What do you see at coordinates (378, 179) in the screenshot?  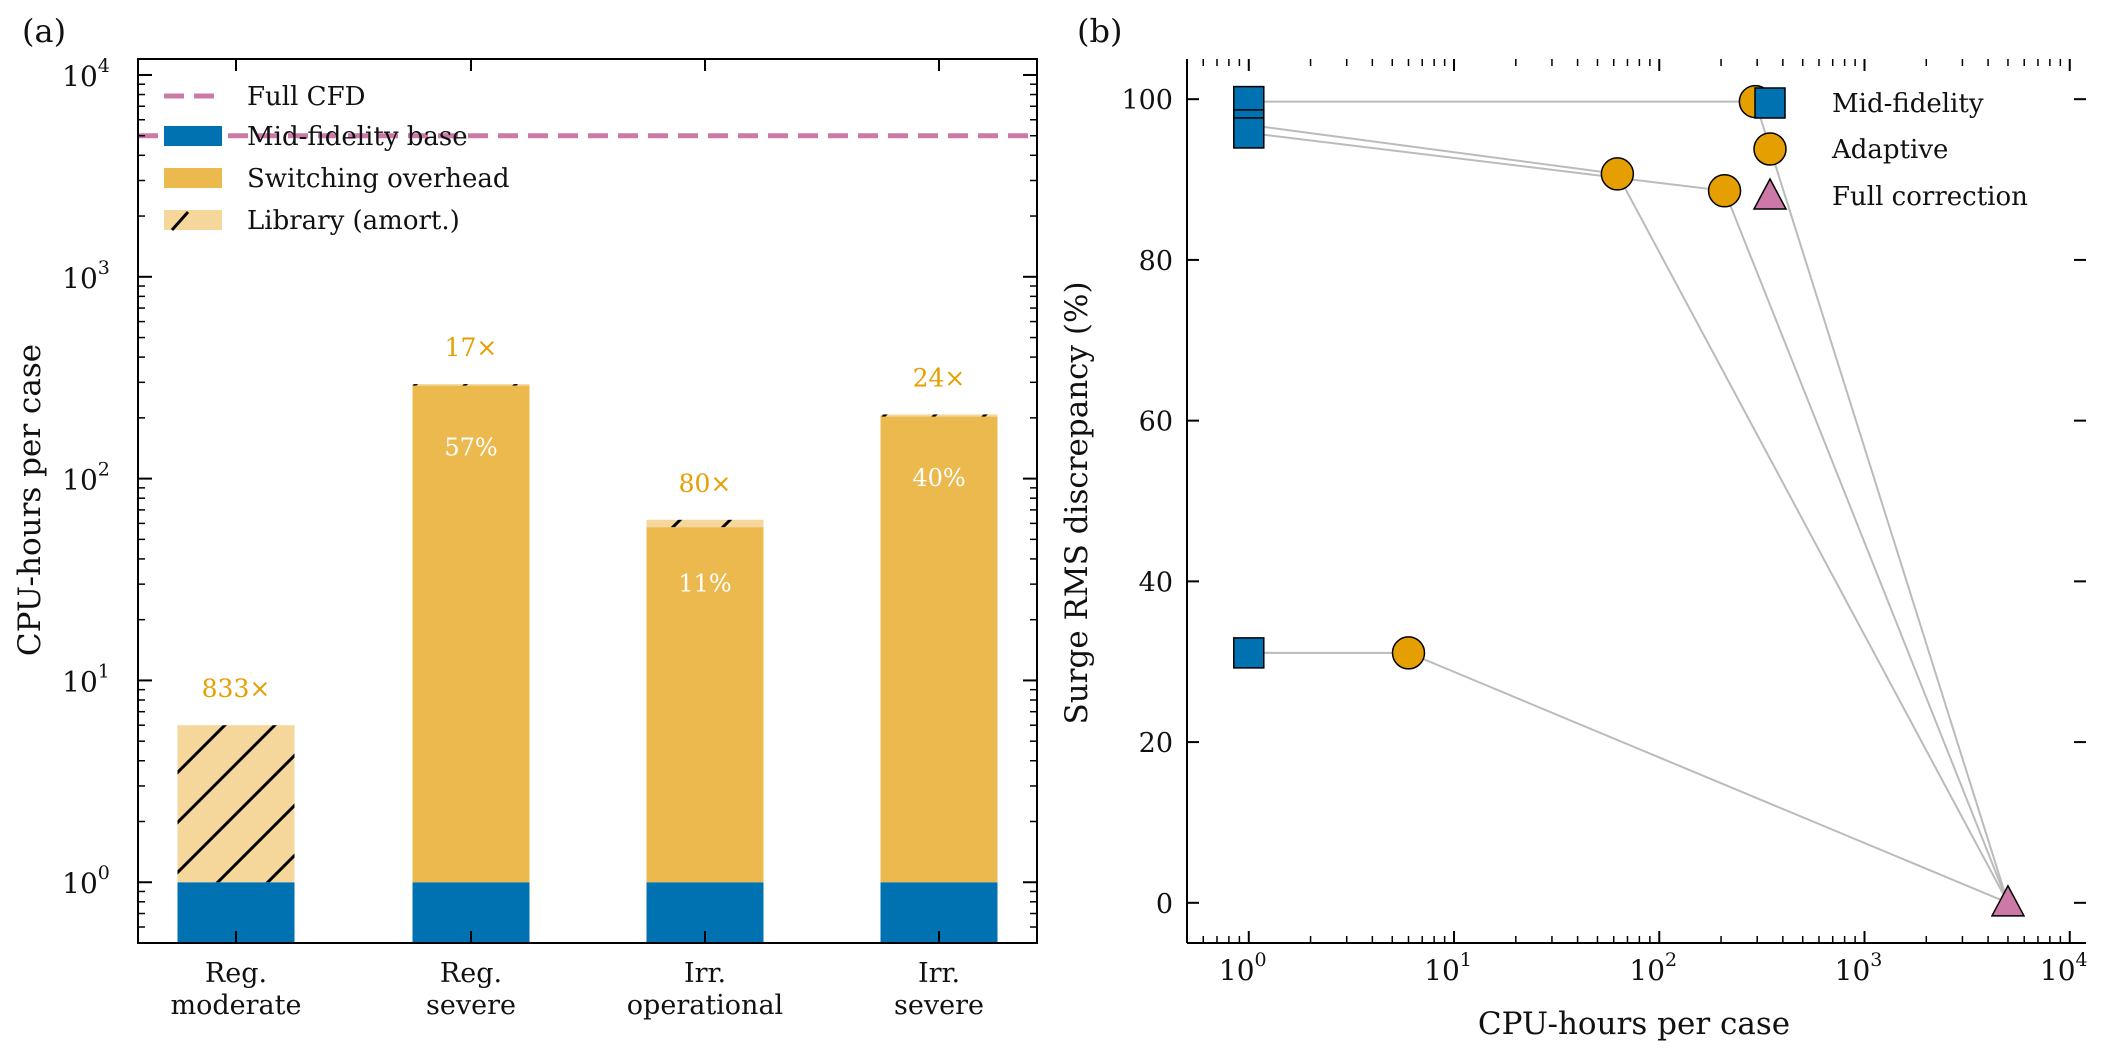 I see `legend-label: Switching overhead` at bounding box center [378, 179].